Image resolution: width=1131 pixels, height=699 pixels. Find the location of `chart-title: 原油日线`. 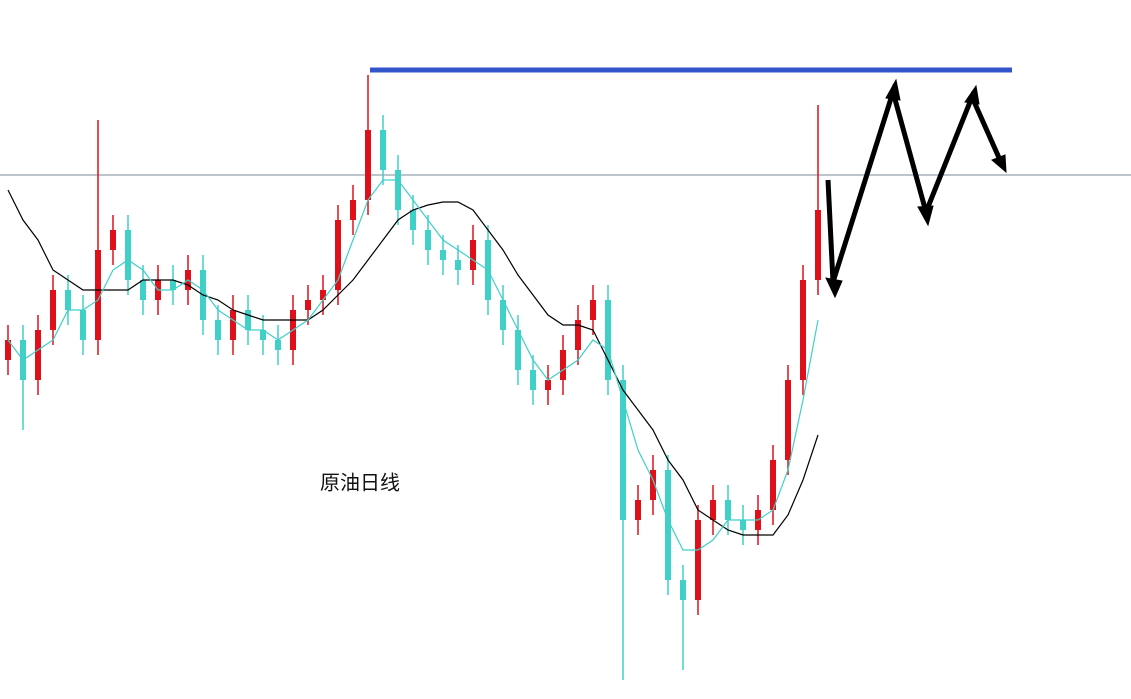

chart-title: 原油日线 is located at coordinates (360, 483).